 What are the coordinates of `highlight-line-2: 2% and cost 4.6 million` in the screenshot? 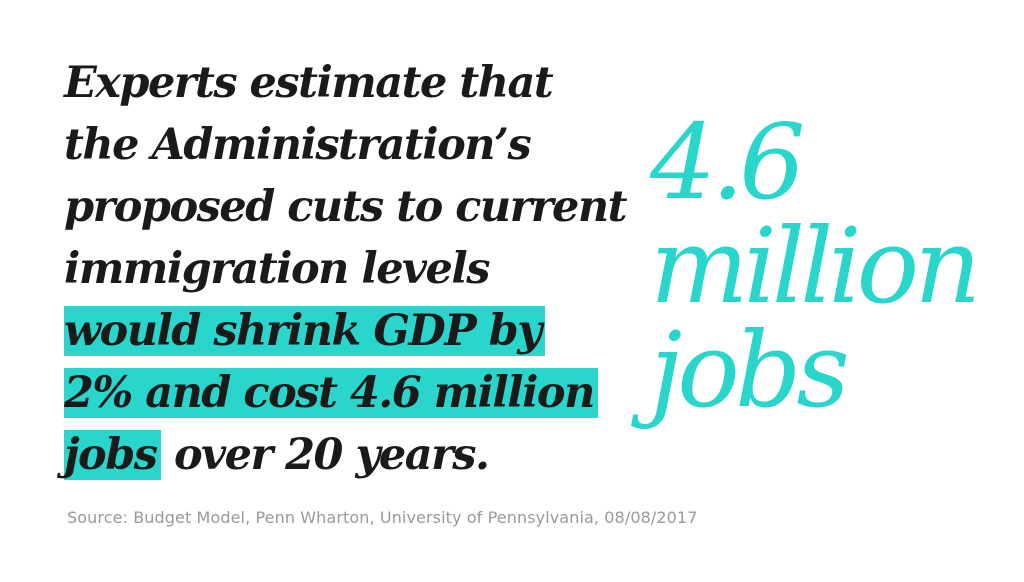 It's located at (331, 393).